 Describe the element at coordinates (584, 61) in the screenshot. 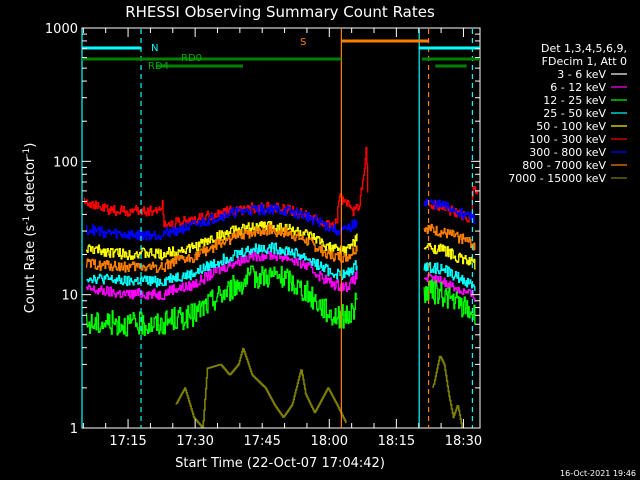

I see `legend-header-2: FDecim 1, Att 0` at that location.